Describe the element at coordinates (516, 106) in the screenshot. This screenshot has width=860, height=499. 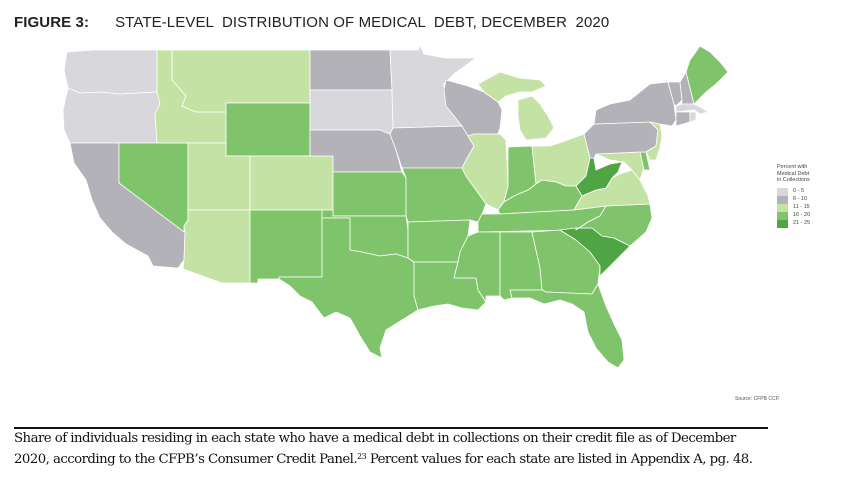
I see `state-MI` at that location.